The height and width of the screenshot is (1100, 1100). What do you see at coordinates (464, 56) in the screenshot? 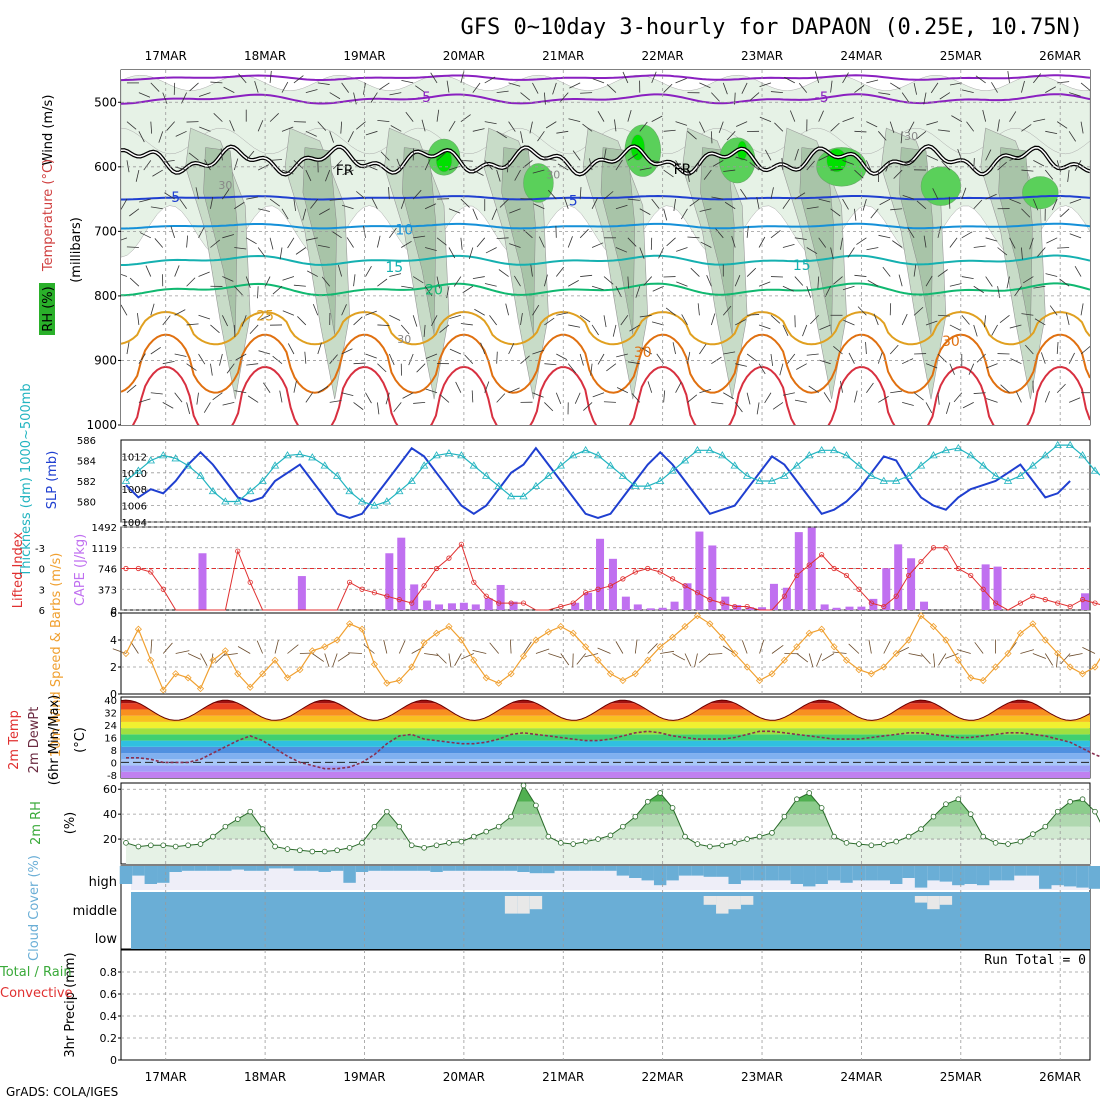
I see `date-label-top: 20MAR` at bounding box center [464, 56].